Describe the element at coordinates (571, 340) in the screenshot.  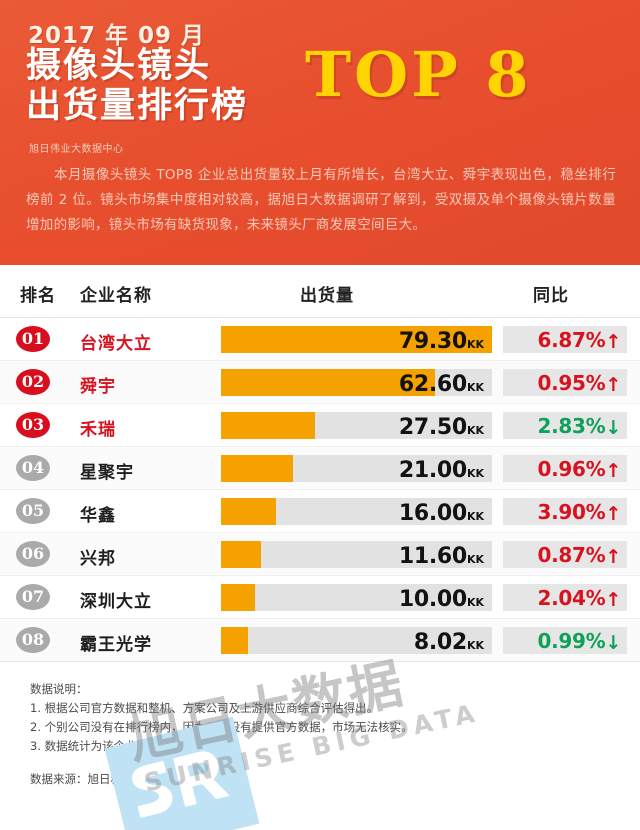
I see `yoy-percent: 6.87%` at that location.